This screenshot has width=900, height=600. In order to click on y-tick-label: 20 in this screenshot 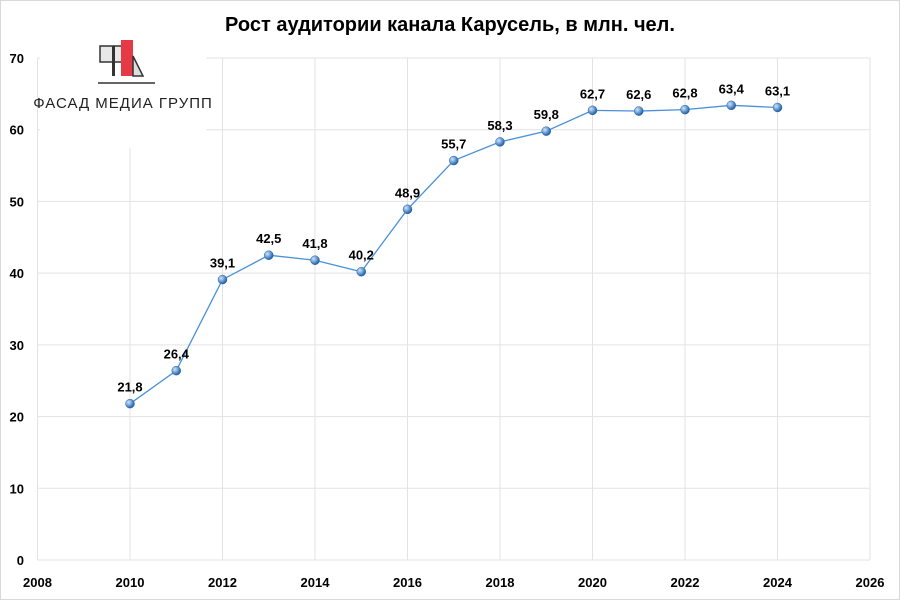, I will do `click(17, 417)`.